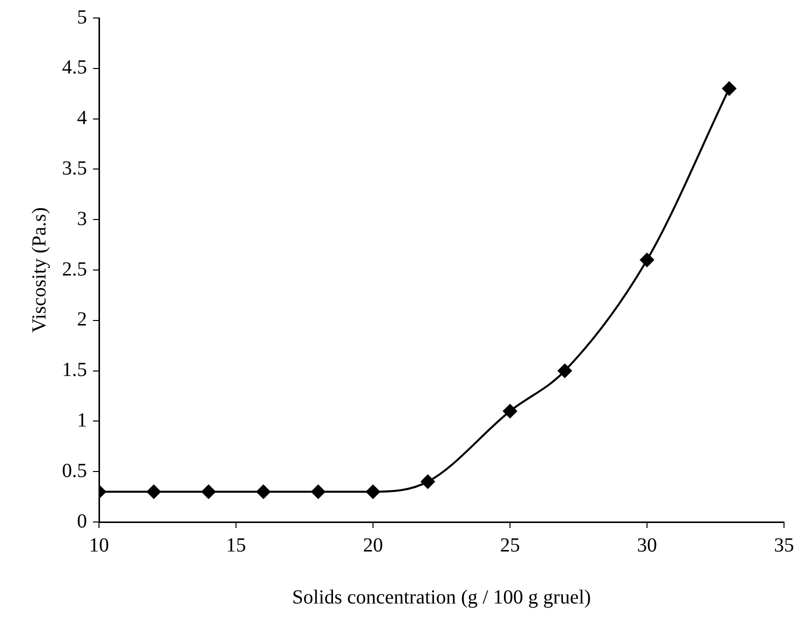 This screenshot has height=634, width=800. I want to click on x-tick-label: 10, so click(99, 545).